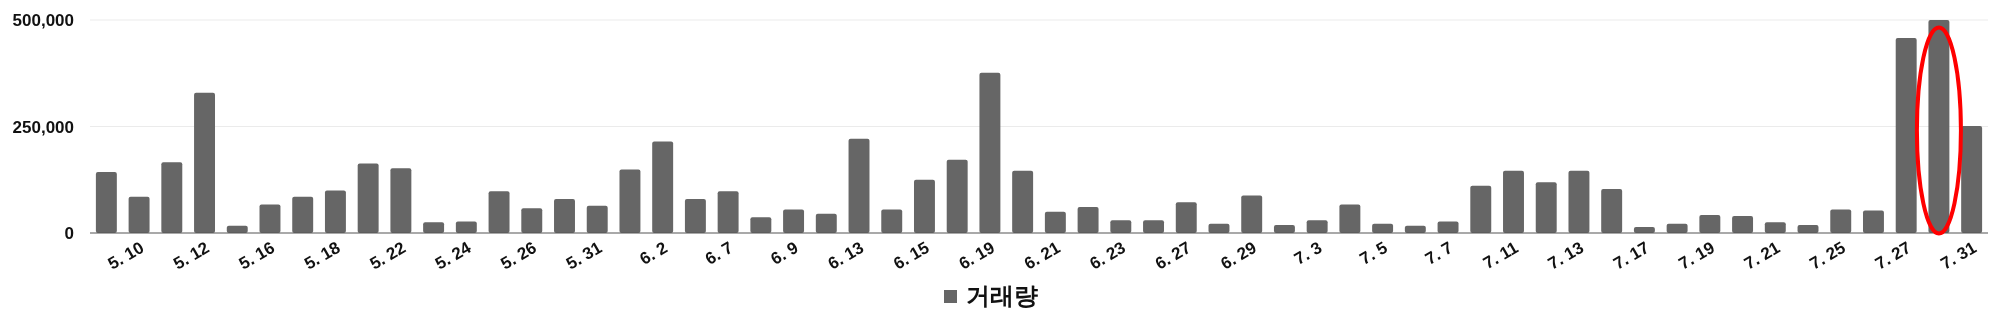 This screenshot has width=2000, height=323. I want to click on x-tick-label: 6. 23, so click(1107, 256).